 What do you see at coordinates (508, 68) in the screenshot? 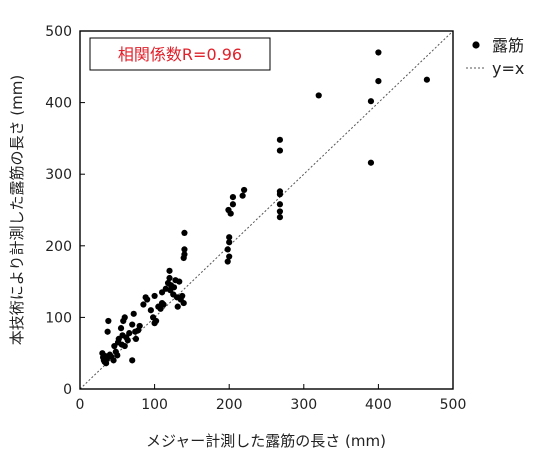
I see `legend-label-identity: y=x` at bounding box center [508, 68].